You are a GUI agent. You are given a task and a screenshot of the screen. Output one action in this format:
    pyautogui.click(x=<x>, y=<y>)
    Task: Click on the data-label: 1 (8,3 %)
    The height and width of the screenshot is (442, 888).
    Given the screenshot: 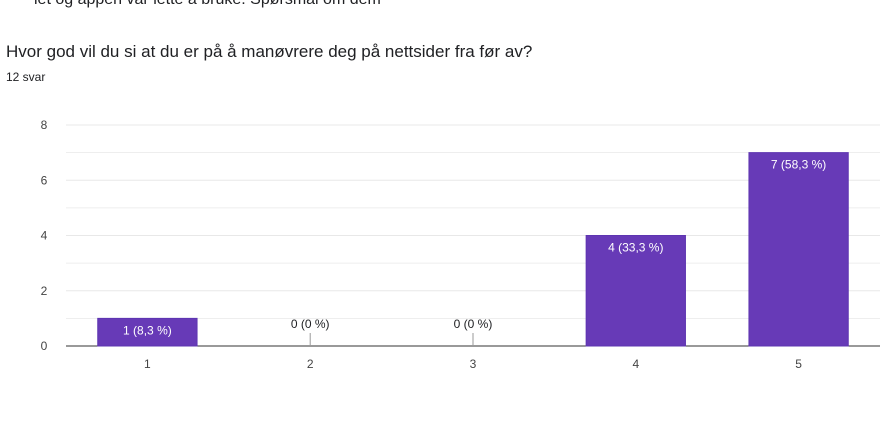 What is the action you would take?
    pyautogui.click(x=147, y=330)
    